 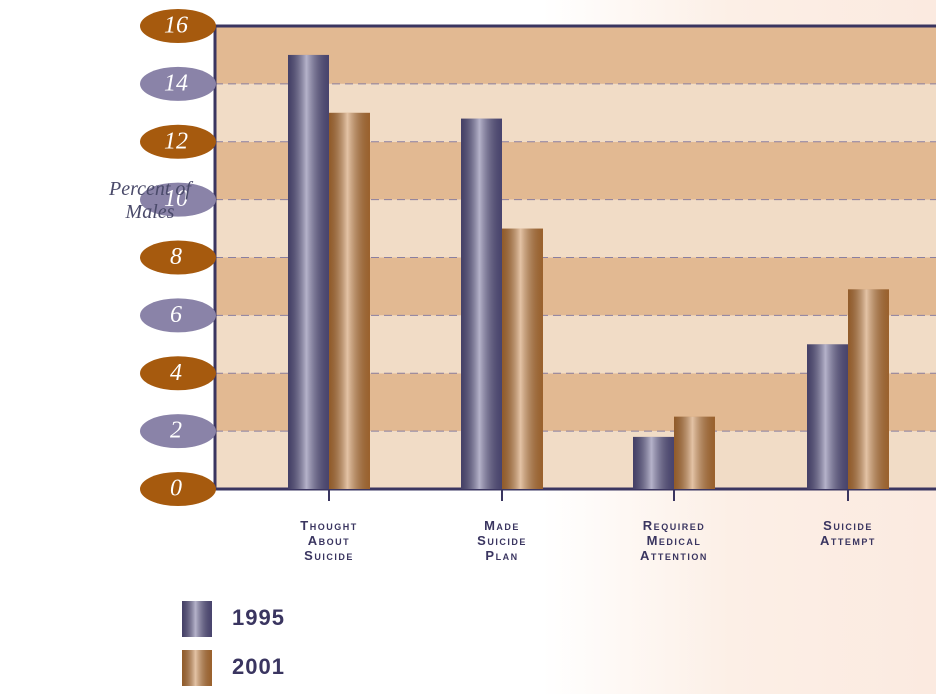 What do you see at coordinates (329, 540) in the screenshot?
I see `x-tick-label: Thought About Suicide` at bounding box center [329, 540].